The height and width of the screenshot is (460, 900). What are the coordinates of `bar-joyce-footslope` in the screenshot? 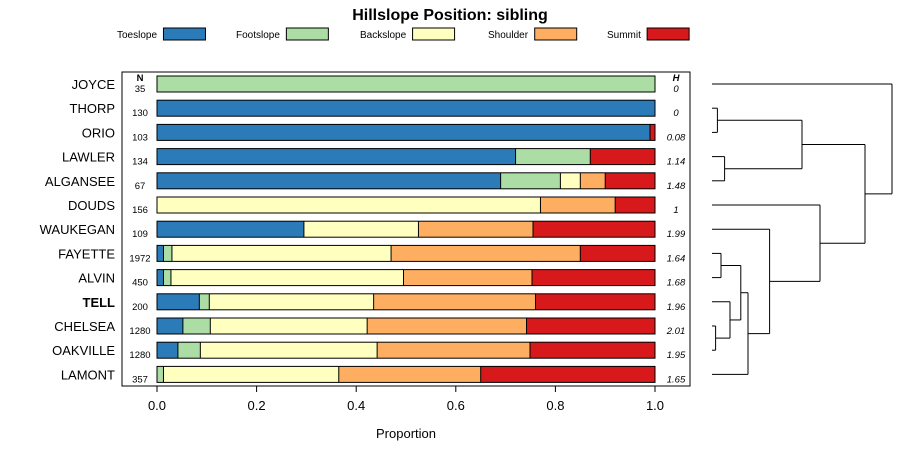 It's located at (406, 84).